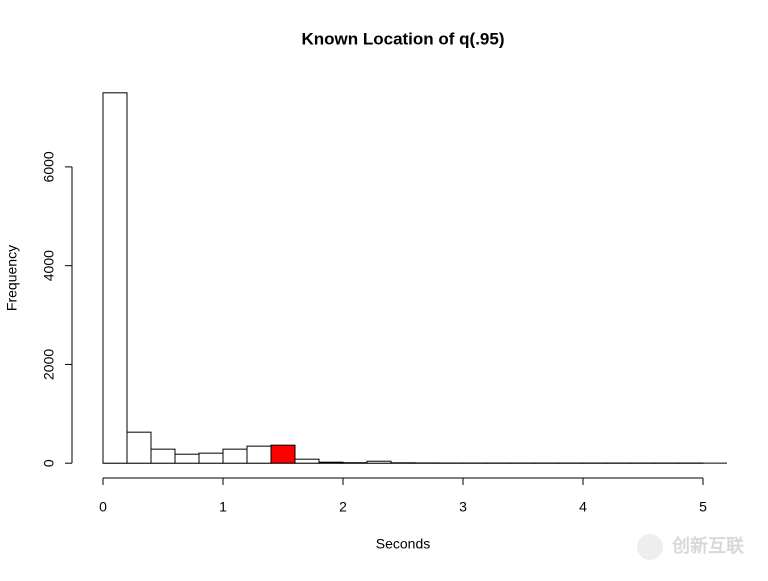 The image size is (768, 581). Describe the element at coordinates (49, 265) in the screenshot. I see `y-tick-label: 4000` at that location.